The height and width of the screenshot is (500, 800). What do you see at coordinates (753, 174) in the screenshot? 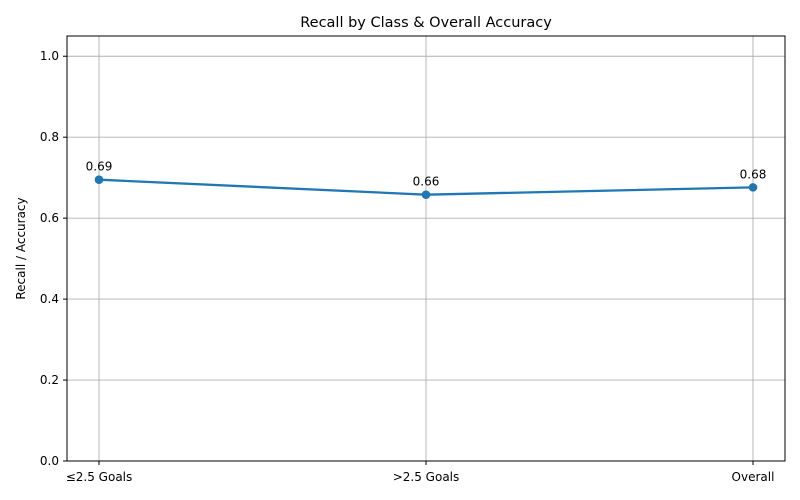
I see `data-label: 0.68` at bounding box center [753, 174].